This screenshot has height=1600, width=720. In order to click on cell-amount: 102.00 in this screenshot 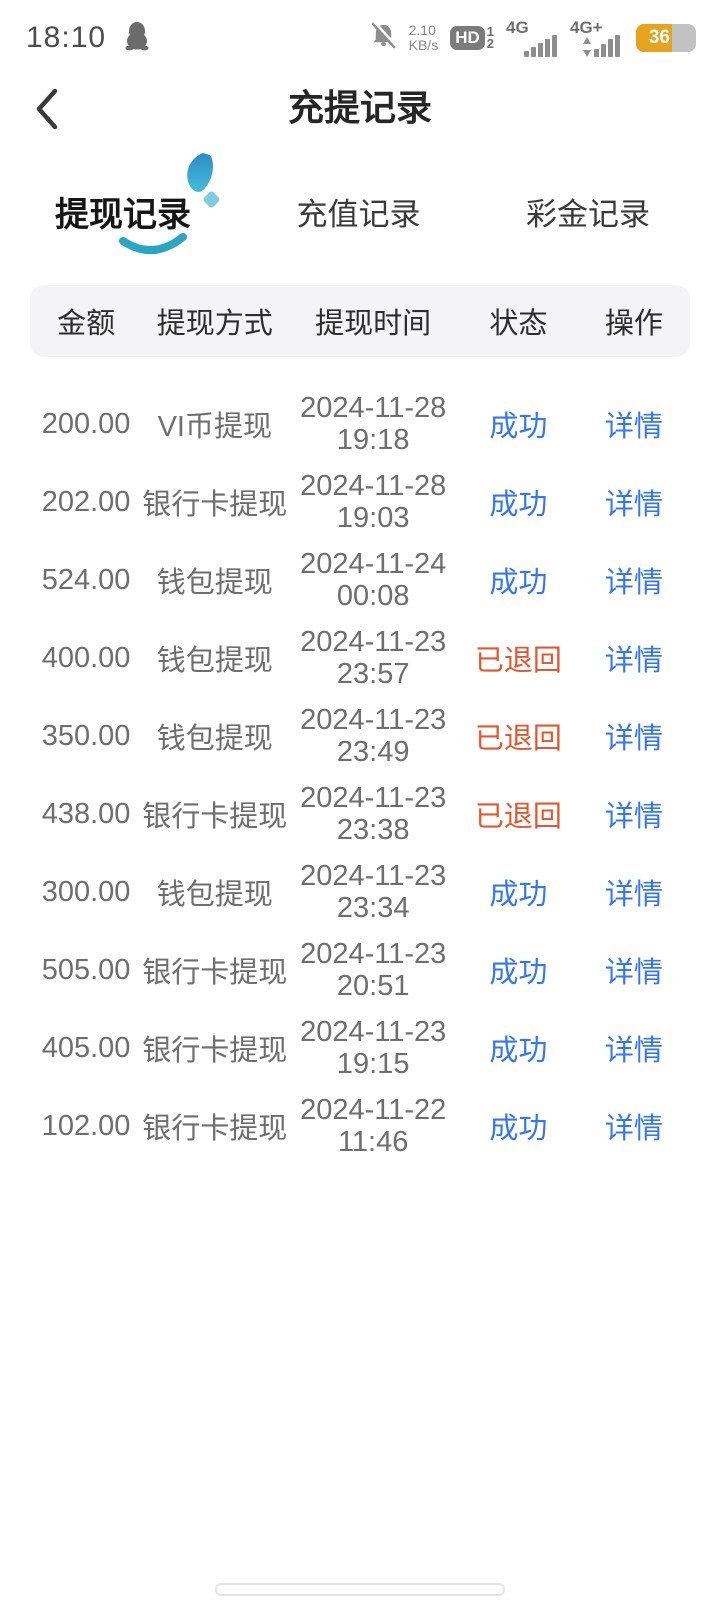, I will do `click(86, 1125)`.